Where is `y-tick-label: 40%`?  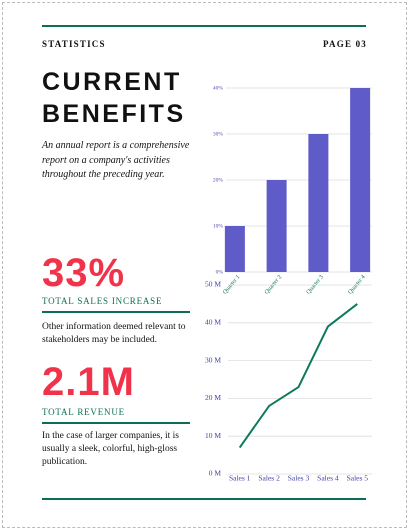
y-tick-label: 40% is located at coordinates (218, 88).